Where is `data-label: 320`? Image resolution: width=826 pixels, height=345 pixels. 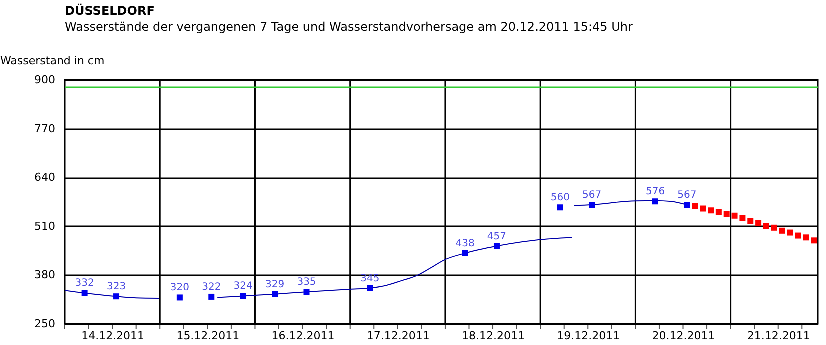 data-label: 320 is located at coordinates (180, 288).